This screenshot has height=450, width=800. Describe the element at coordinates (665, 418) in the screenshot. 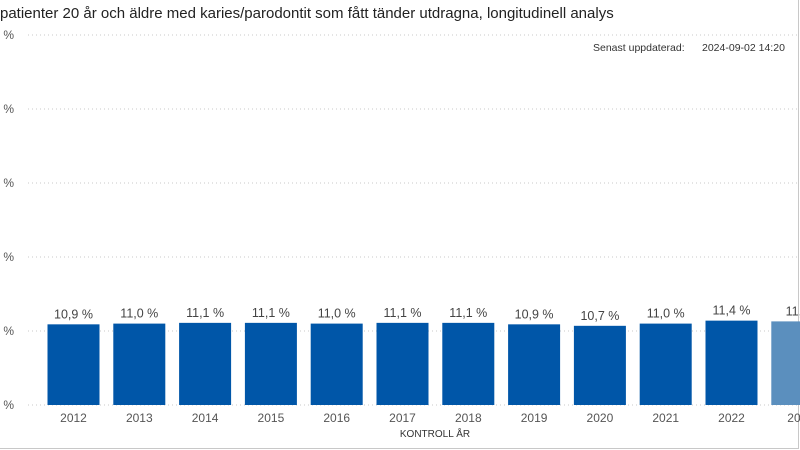

I see `x-tick-label: 2021` at that location.